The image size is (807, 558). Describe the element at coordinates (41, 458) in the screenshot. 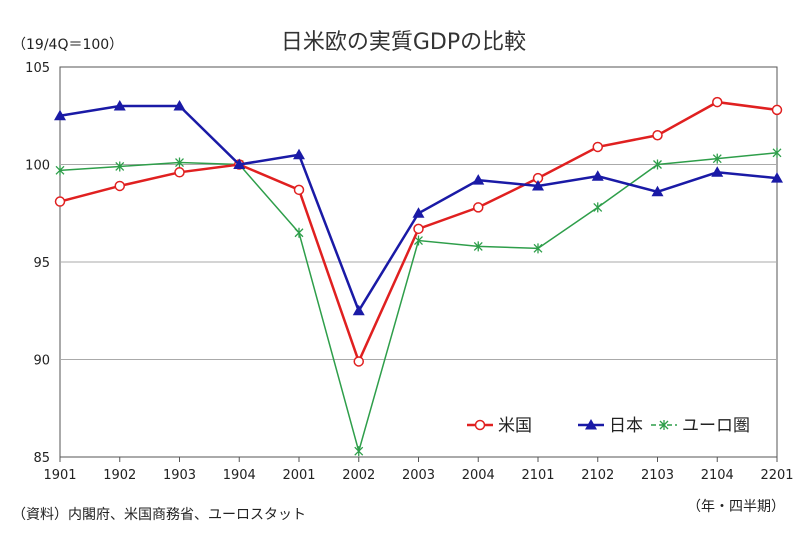

I see `y-tick-label: 85` at that location.